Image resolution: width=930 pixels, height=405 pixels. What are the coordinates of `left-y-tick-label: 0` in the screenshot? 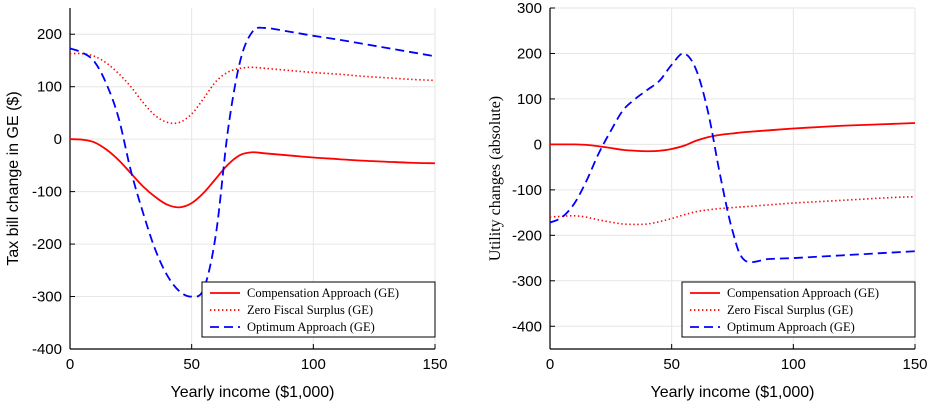 It's located at (58, 139).